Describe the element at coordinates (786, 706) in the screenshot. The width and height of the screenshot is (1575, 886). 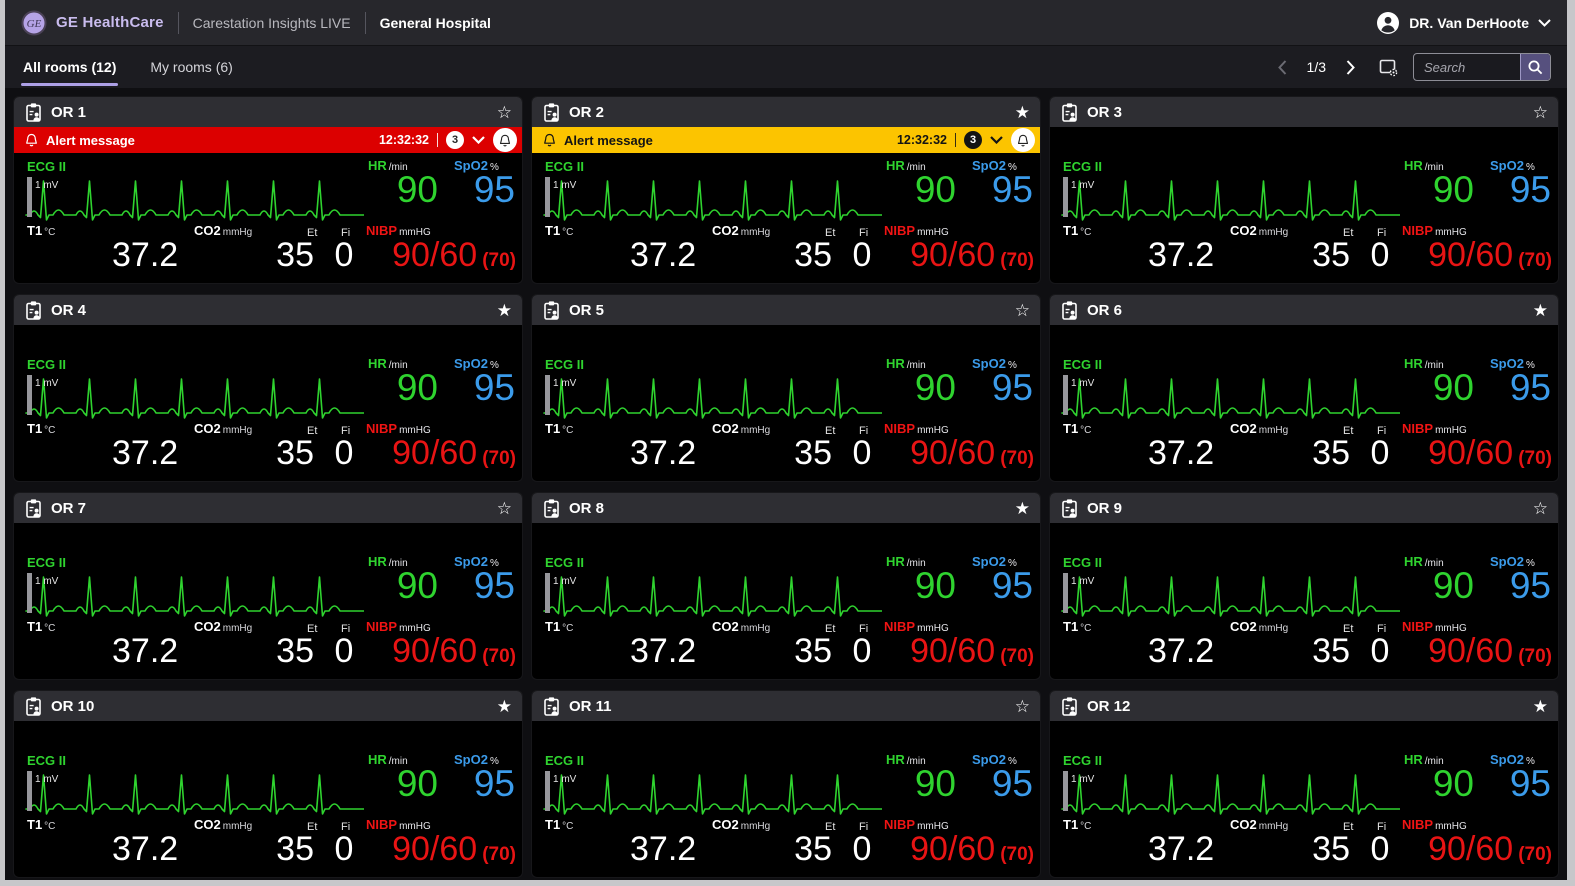
I see `room-card-header: OR 11 ☆` at that location.